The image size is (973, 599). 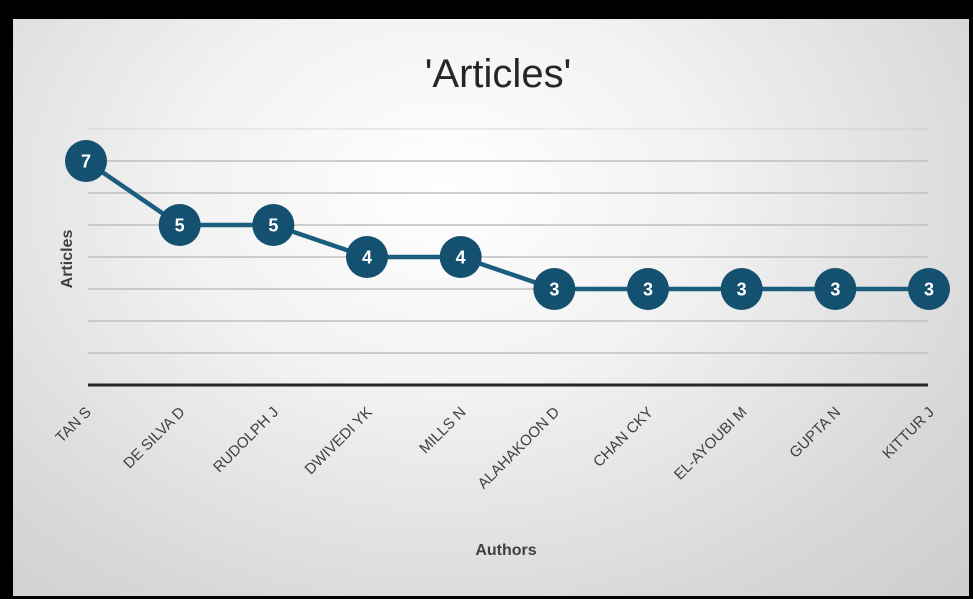 I want to click on data-label-3: 4, so click(x=367, y=258).